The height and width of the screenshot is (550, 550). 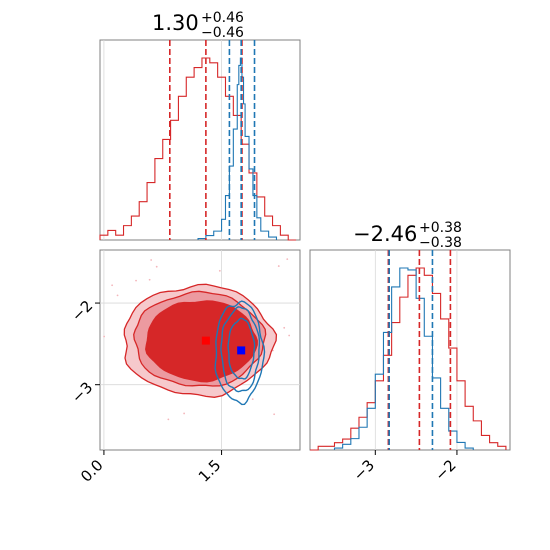 I want to click on blue-contour-inner, so click(x=241, y=348).